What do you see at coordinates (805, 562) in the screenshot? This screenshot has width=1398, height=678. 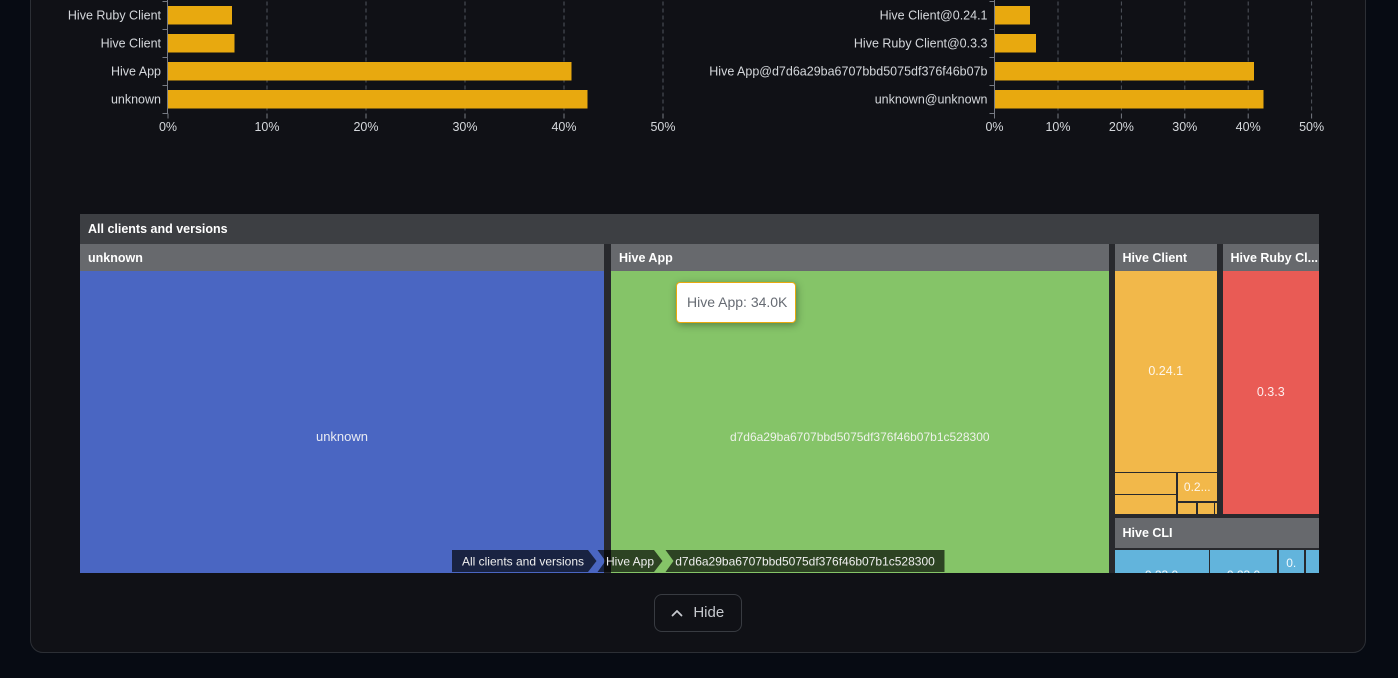 I see `svg-text:d7d6a29ba6707bbd5075df376f46b0: d7d6a29ba6707bbd5075df376f46b07b1c528300` at bounding box center [805, 562].